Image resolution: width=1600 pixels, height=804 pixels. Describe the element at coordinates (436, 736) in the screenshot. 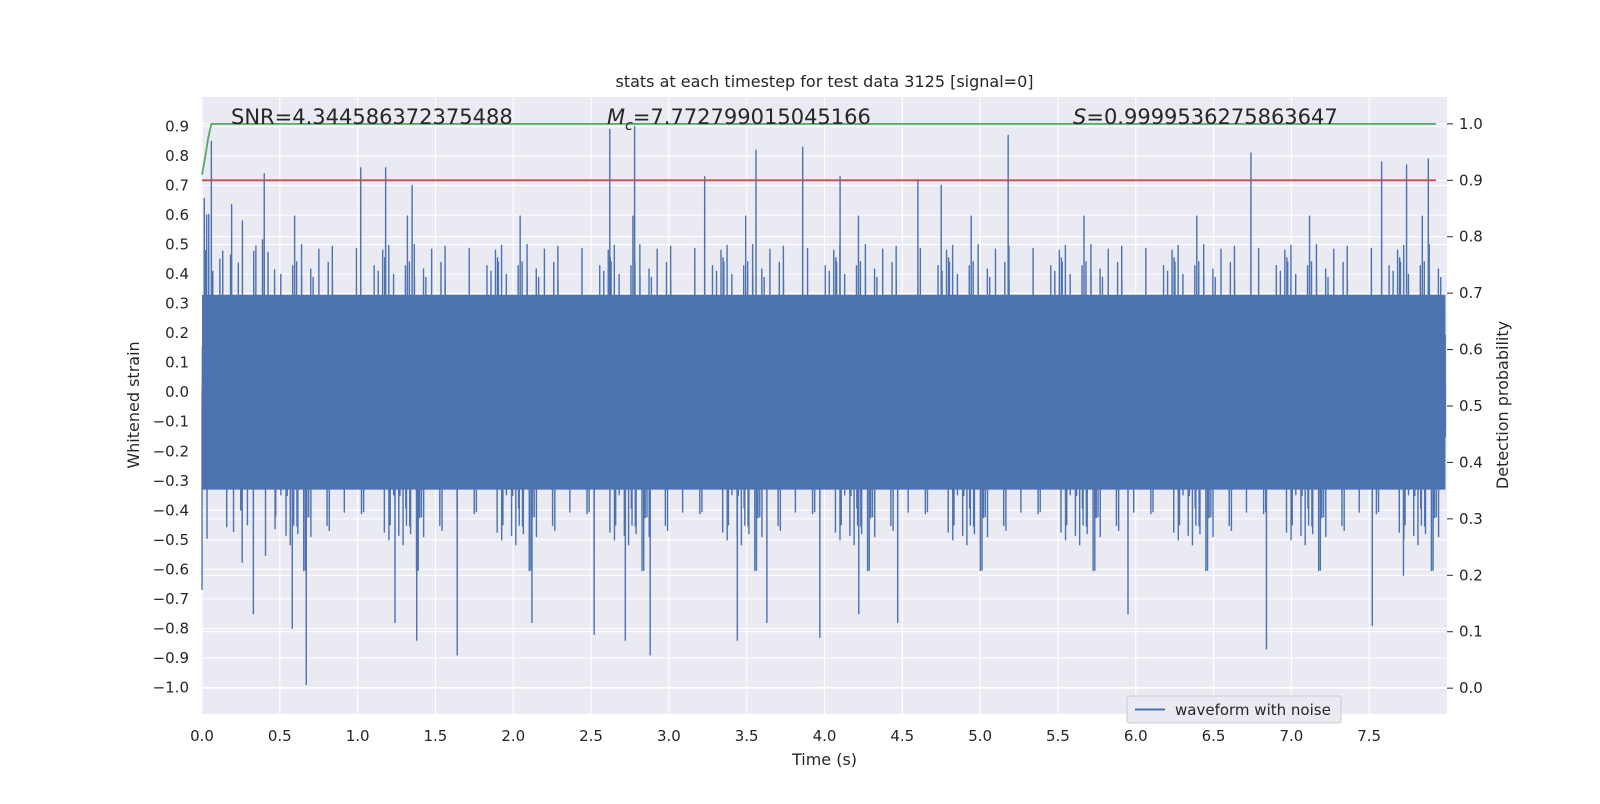

I see `x-tick-label: 1.5` at that location.